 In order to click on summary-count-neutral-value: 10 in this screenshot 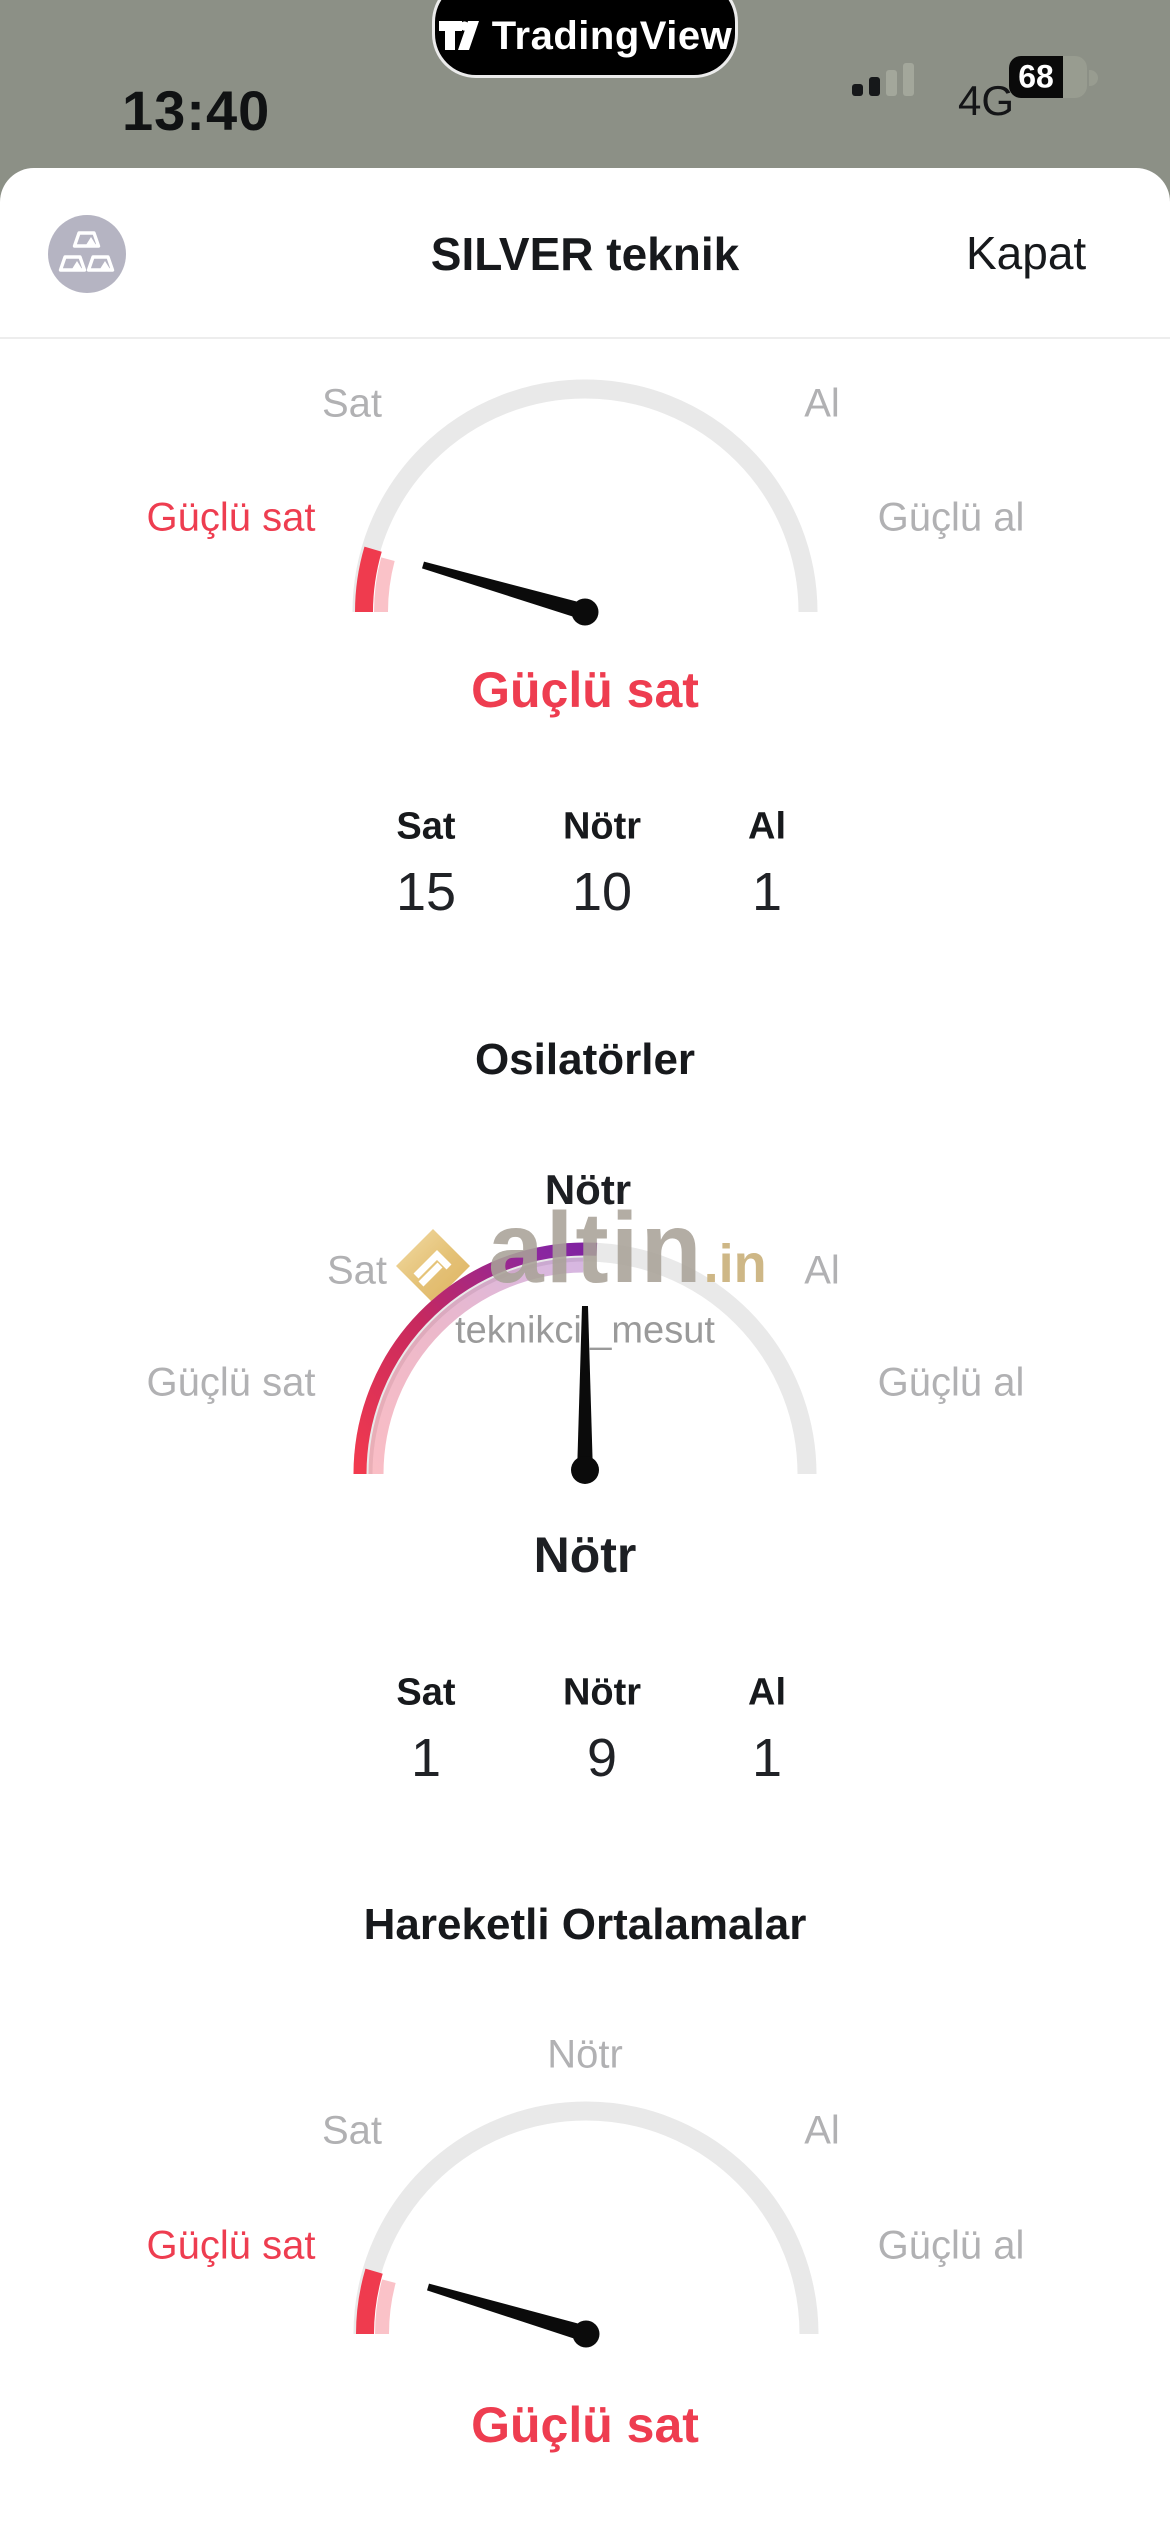, I will do `click(602, 892)`.